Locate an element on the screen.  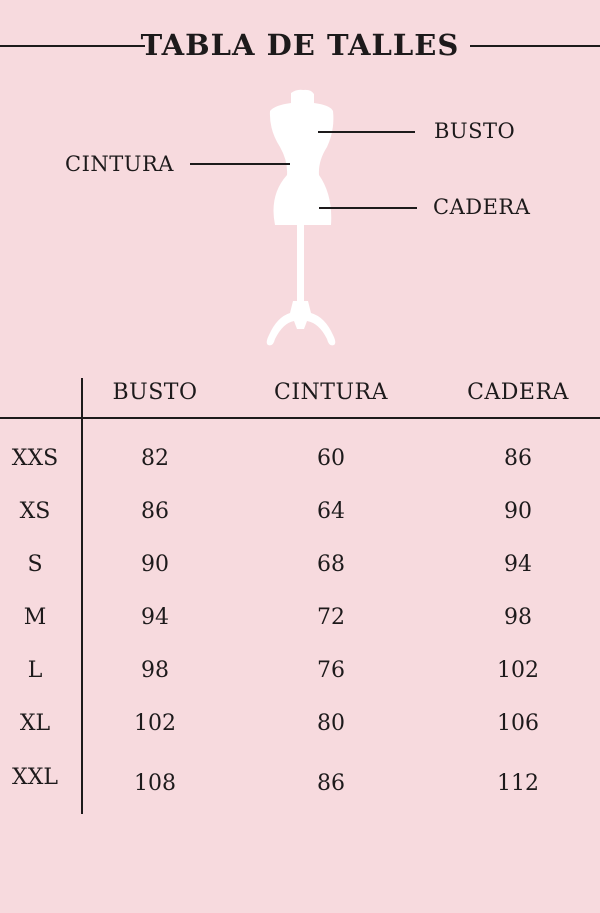
size-label: S is located at coordinates (35, 564).